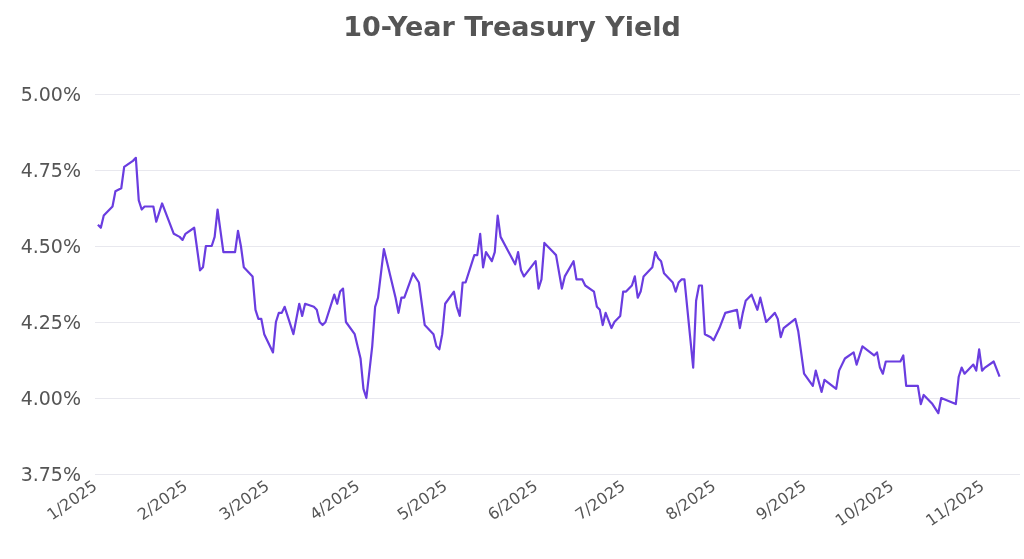  Describe the element at coordinates (50, 474) in the screenshot. I see `y-tick-label: 3.75%` at that location.